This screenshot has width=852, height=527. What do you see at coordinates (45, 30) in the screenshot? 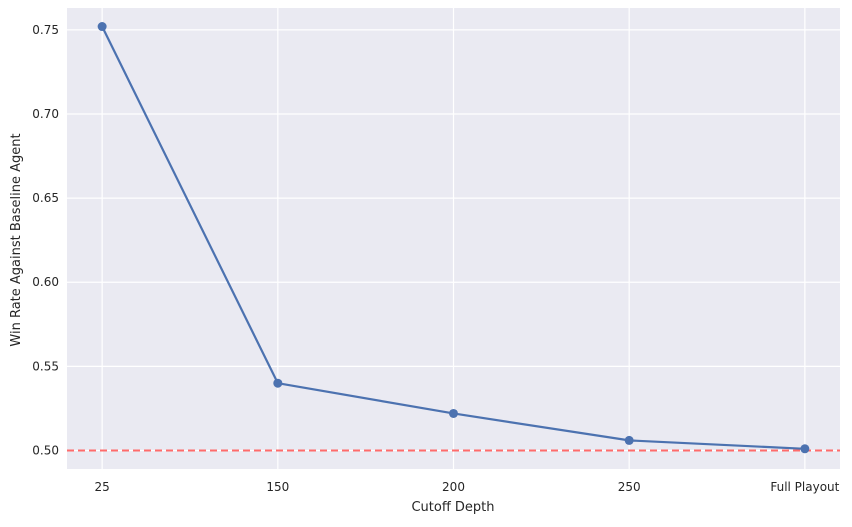
I see `y-tick-label: 0.75` at bounding box center [45, 30].